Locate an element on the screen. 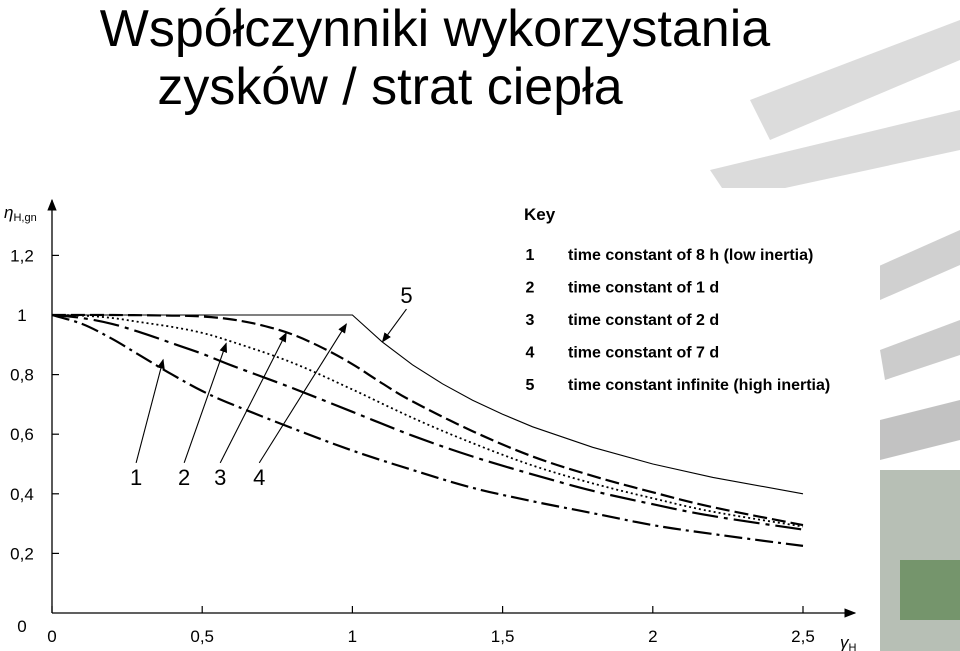 This screenshot has height=651, width=960. slide-title-line-2: zysków / strat ciepła is located at coordinates (390, 87).